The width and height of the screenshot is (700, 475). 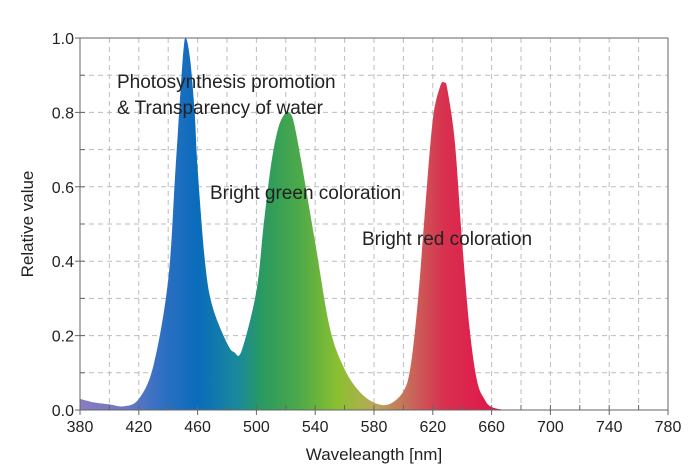 I want to click on x-tick-labels: 380 420 460 500 540 580 620 660 700 740 780, so click(x=374, y=427).